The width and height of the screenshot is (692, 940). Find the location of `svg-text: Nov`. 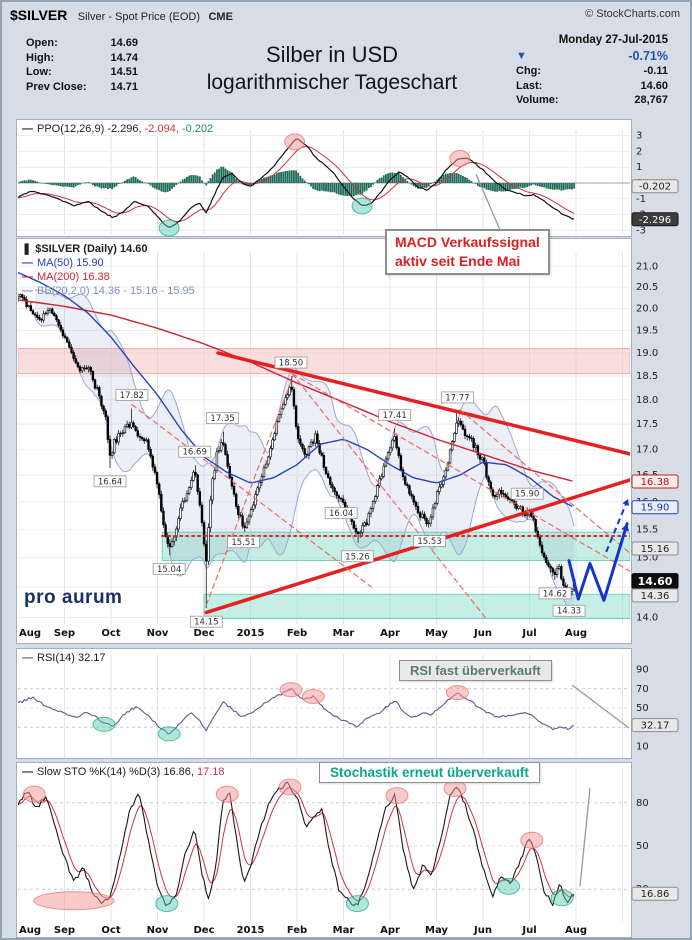

svg-text: Nov is located at coordinates (158, 930).